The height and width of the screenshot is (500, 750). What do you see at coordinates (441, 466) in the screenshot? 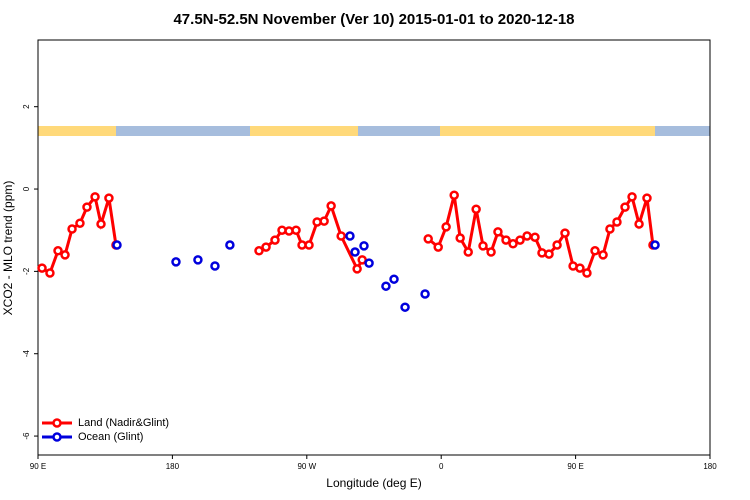
I see `x-tick-label: 0` at bounding box center [441, 466].